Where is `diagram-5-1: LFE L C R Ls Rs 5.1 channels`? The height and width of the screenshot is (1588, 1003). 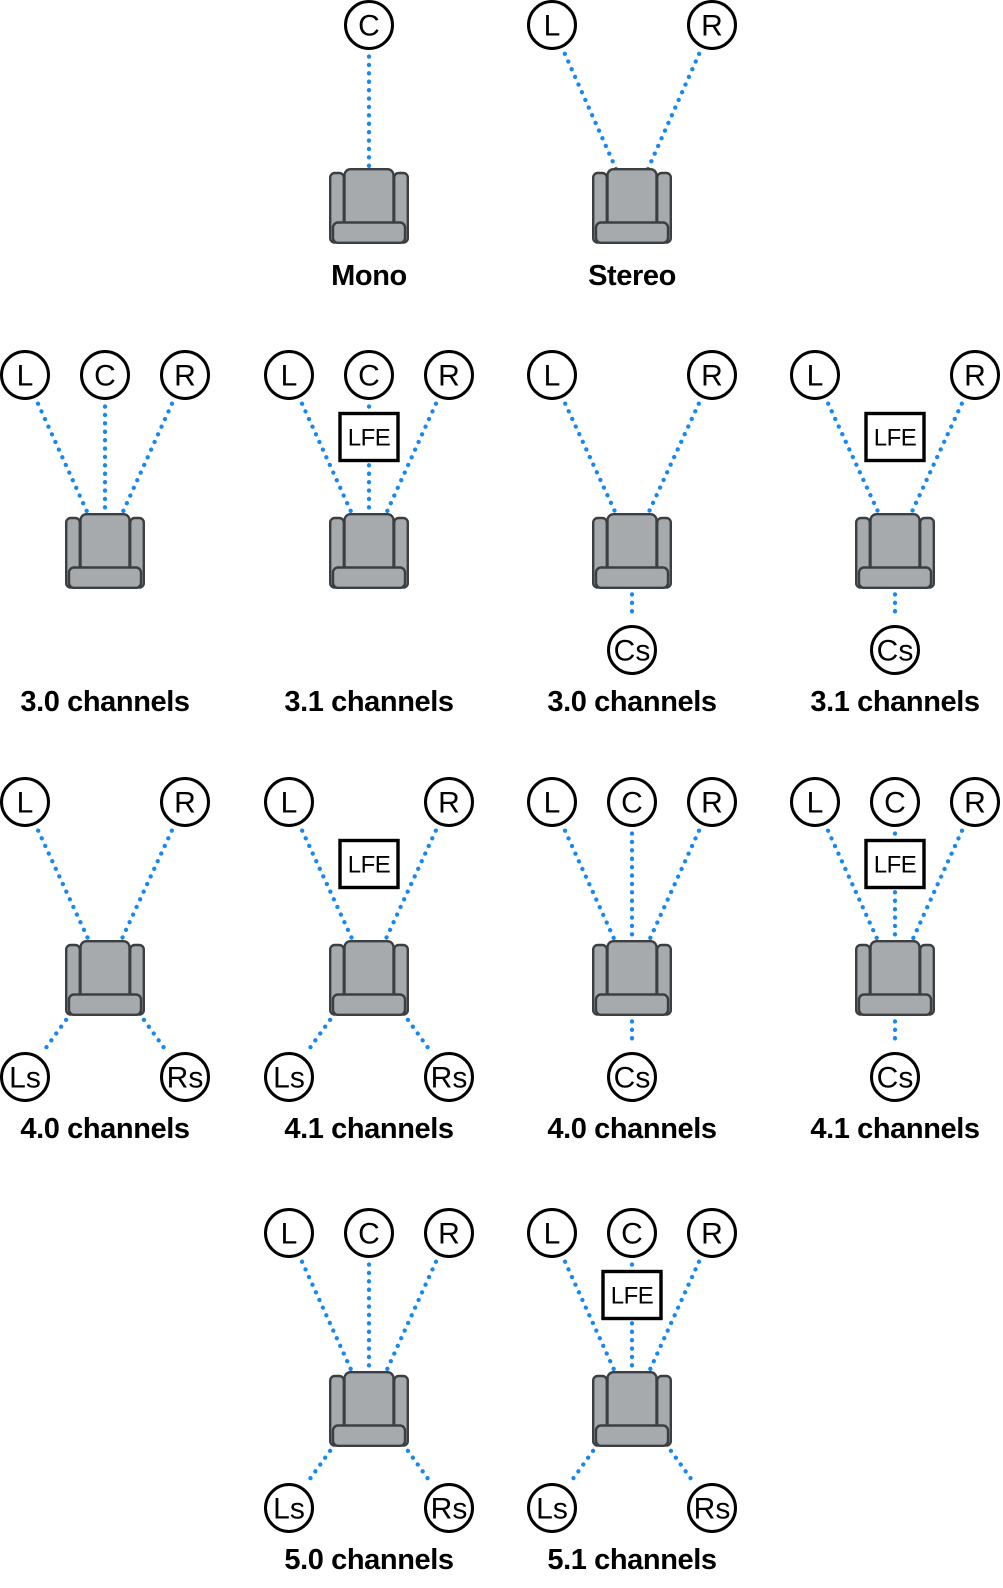
diagram-5-1: LFE L C R Ls Rs 5.1 channels is located at coordinates (632, 1392).